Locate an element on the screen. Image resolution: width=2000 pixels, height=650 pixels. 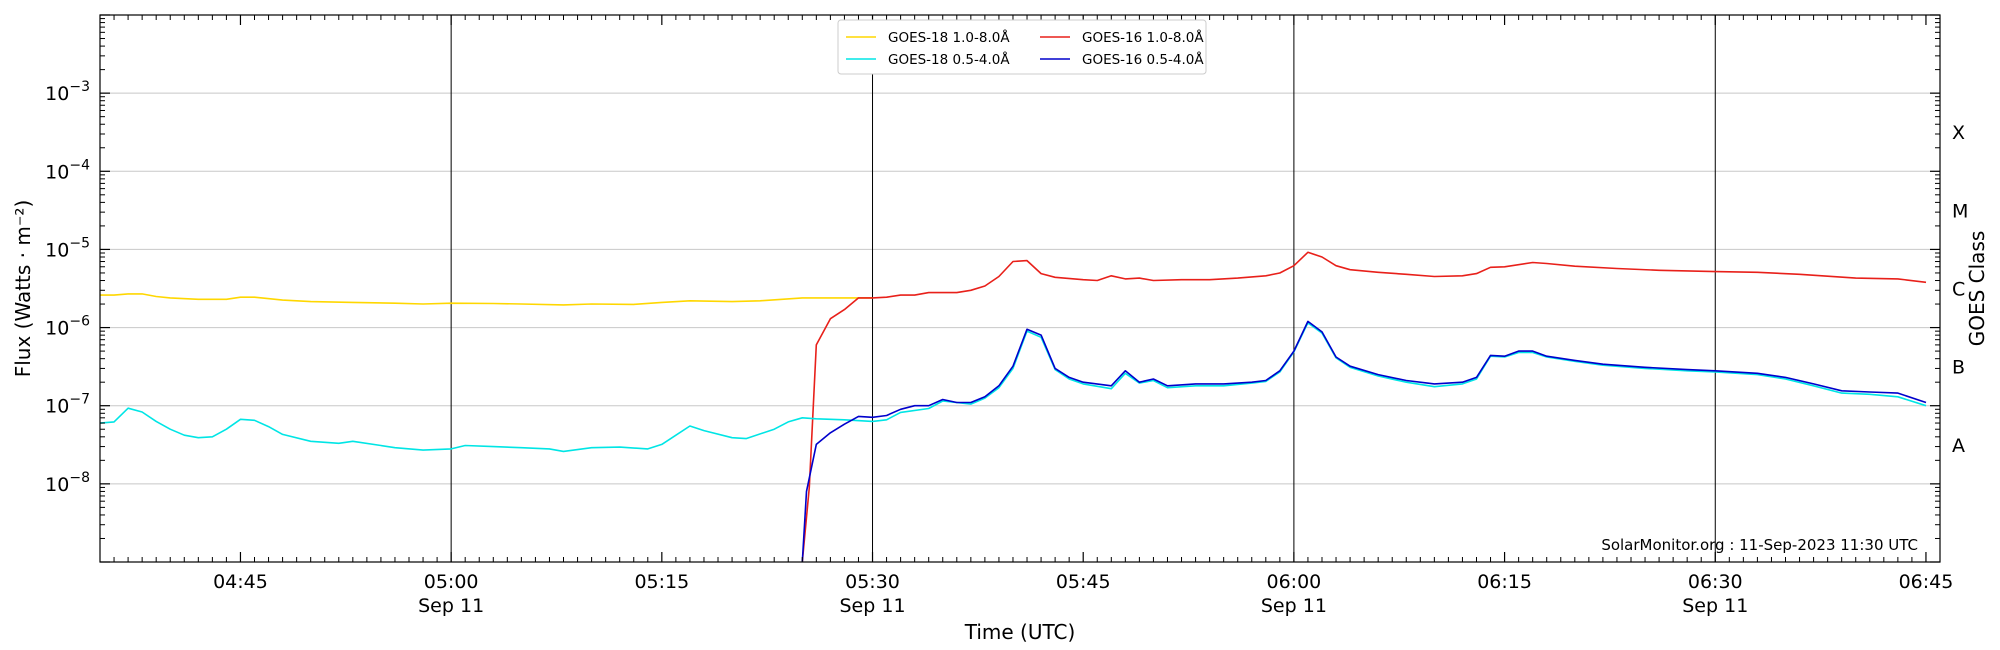
y-tick-exponent: −8 is located at coordinates (79, 478).